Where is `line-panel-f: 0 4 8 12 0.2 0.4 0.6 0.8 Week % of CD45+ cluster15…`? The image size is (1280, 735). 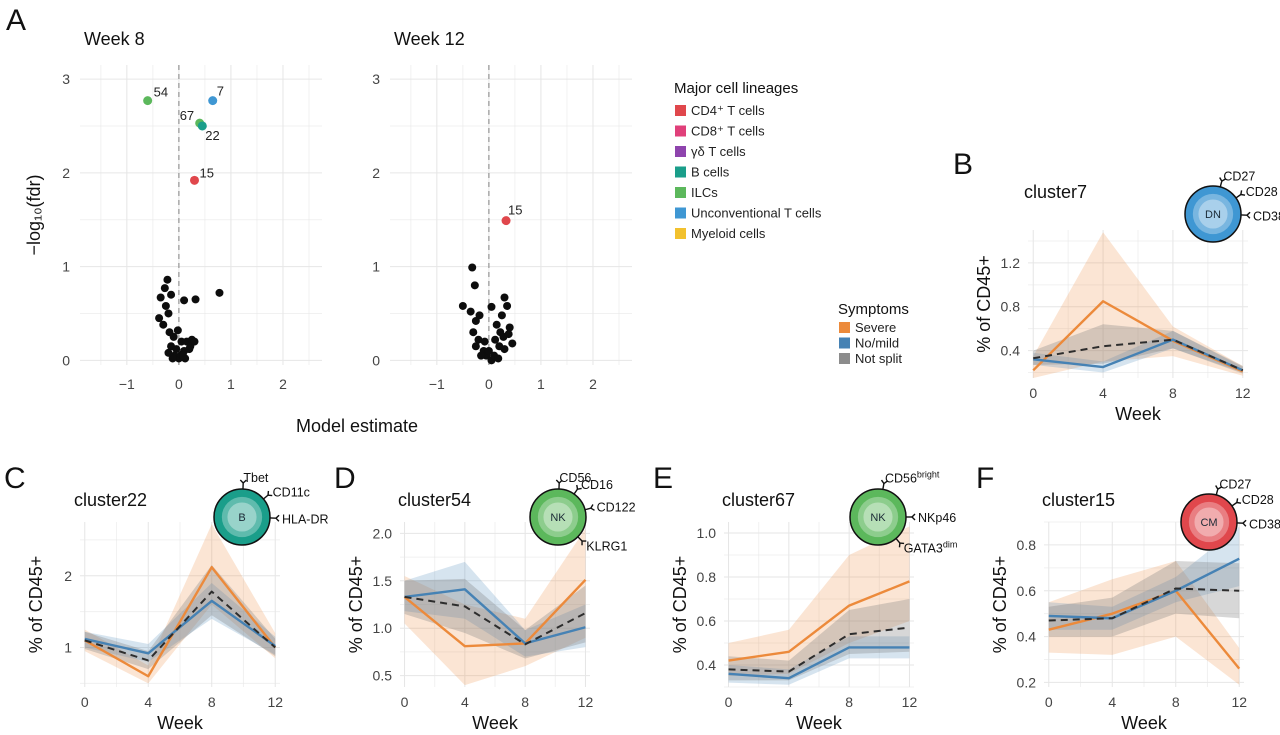
line-panel-f: 0 4 8 12 0.2 0.4 0.6 0.8 Week % of CD45+ cluster15… is located at coordinates (1135, 605).